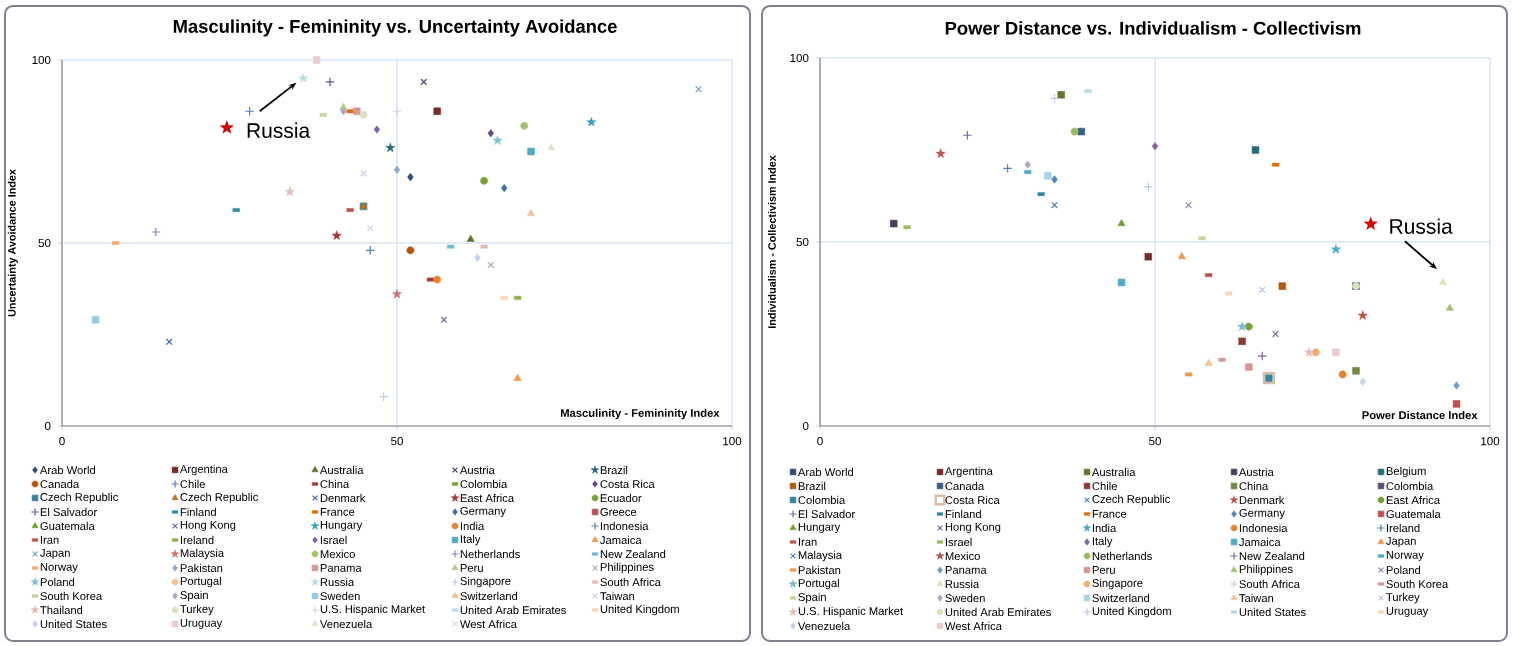  Describe the element at coordinates (60, 484) in the screenshot. I see `legend-label: Canada` at that location.